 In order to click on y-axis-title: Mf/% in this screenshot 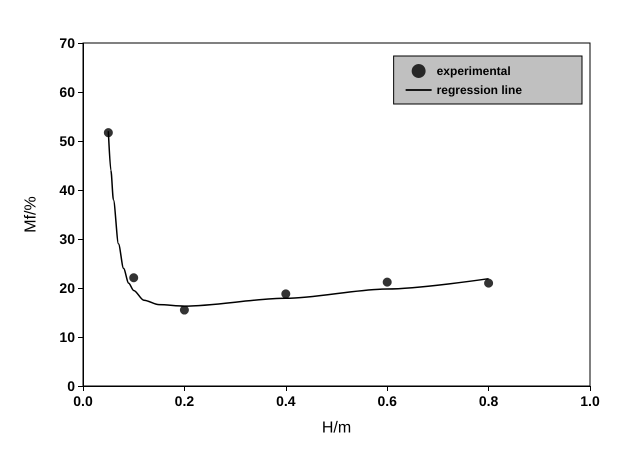, I will do `click(31, 214)`.